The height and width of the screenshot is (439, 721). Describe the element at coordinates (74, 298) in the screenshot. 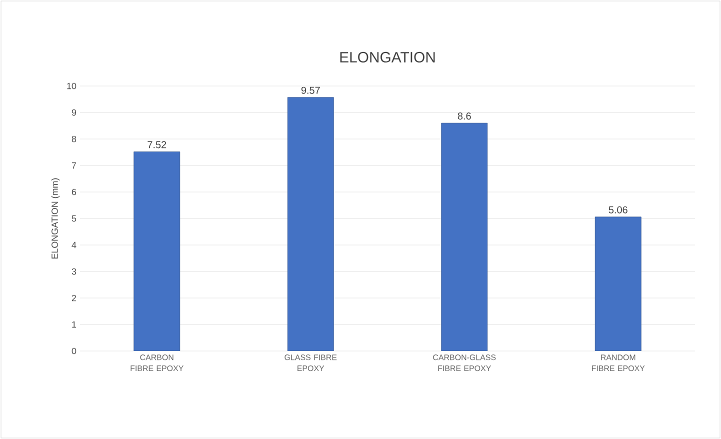

I see `y-tick-label: 2` at that location.